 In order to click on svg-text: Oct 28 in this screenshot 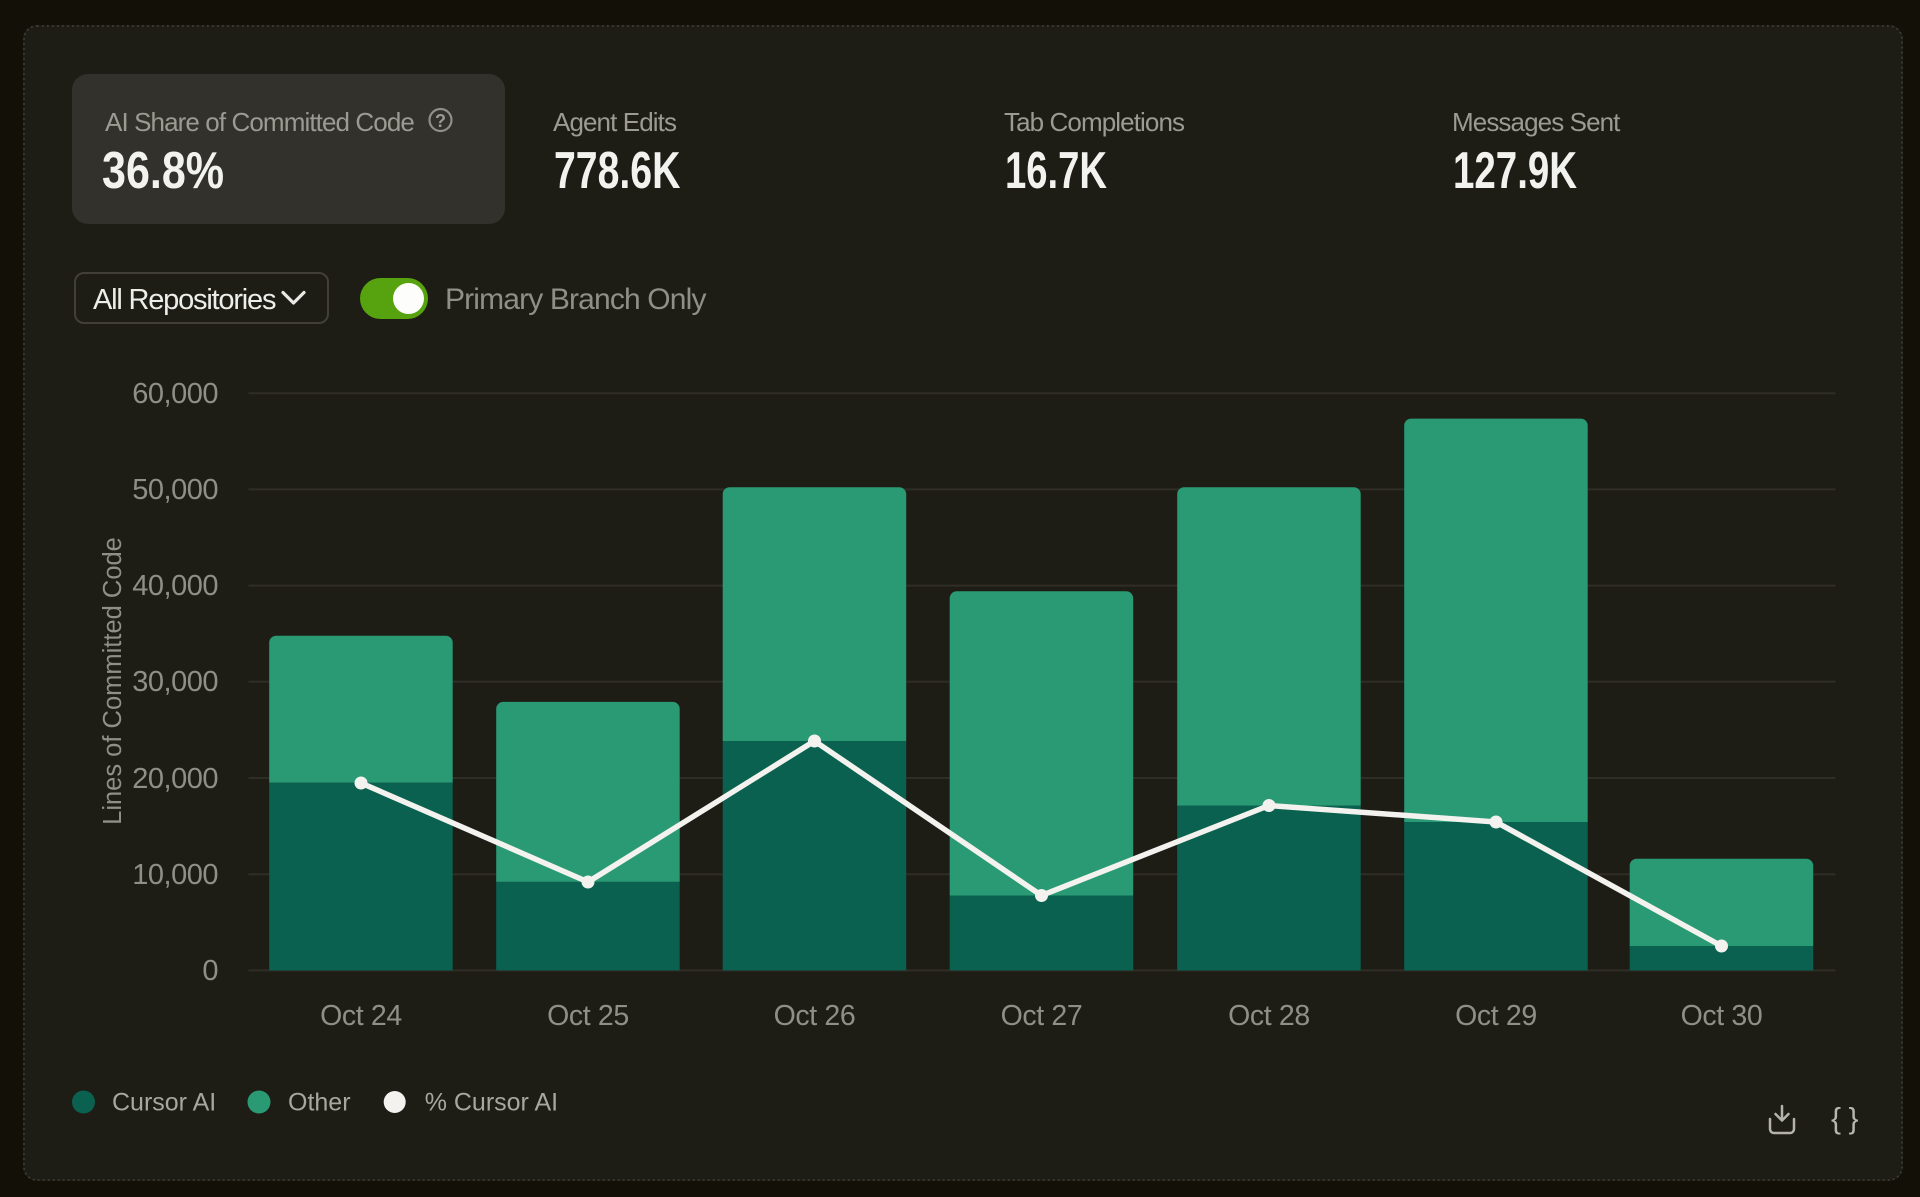, I will do `click(1269, 1016)`.